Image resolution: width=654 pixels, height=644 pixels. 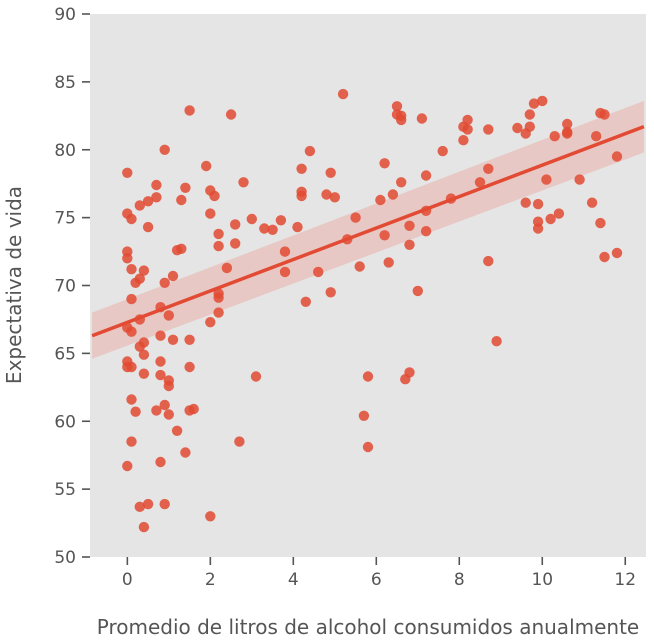 What do you see at coordinates (65, 422) in the screenshot?
I see `y-tick-label: 60` at bounding box center [65, 422].